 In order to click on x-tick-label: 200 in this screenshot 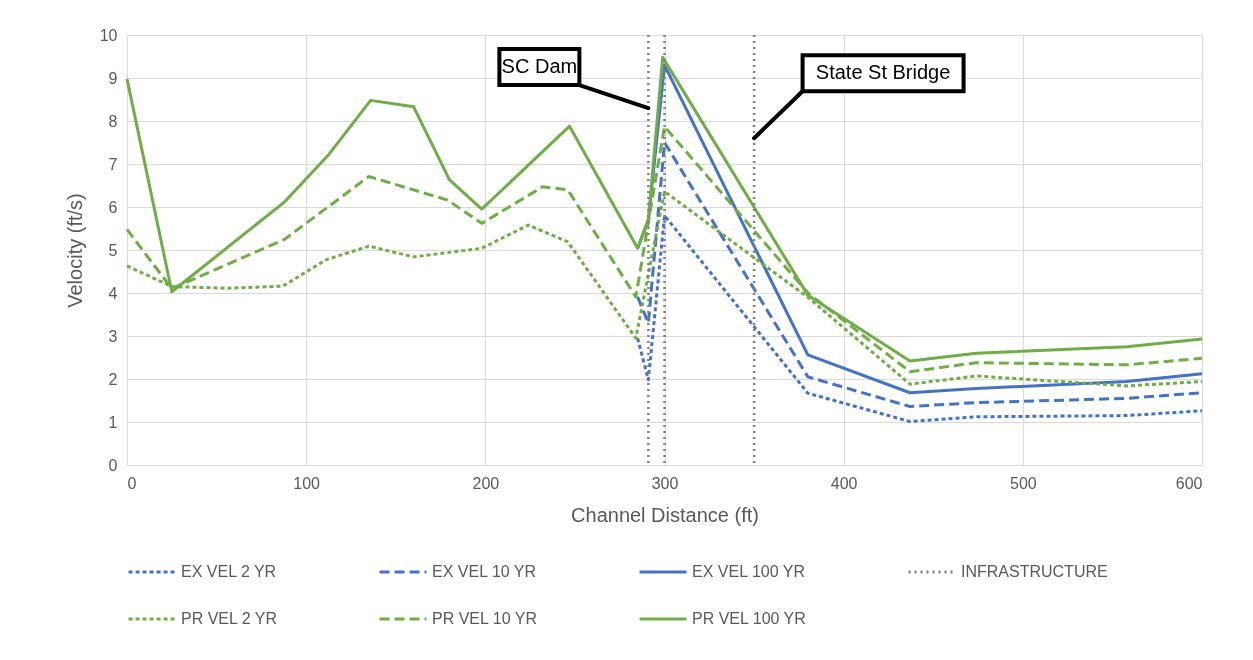, I will do `click(486, 483)`.